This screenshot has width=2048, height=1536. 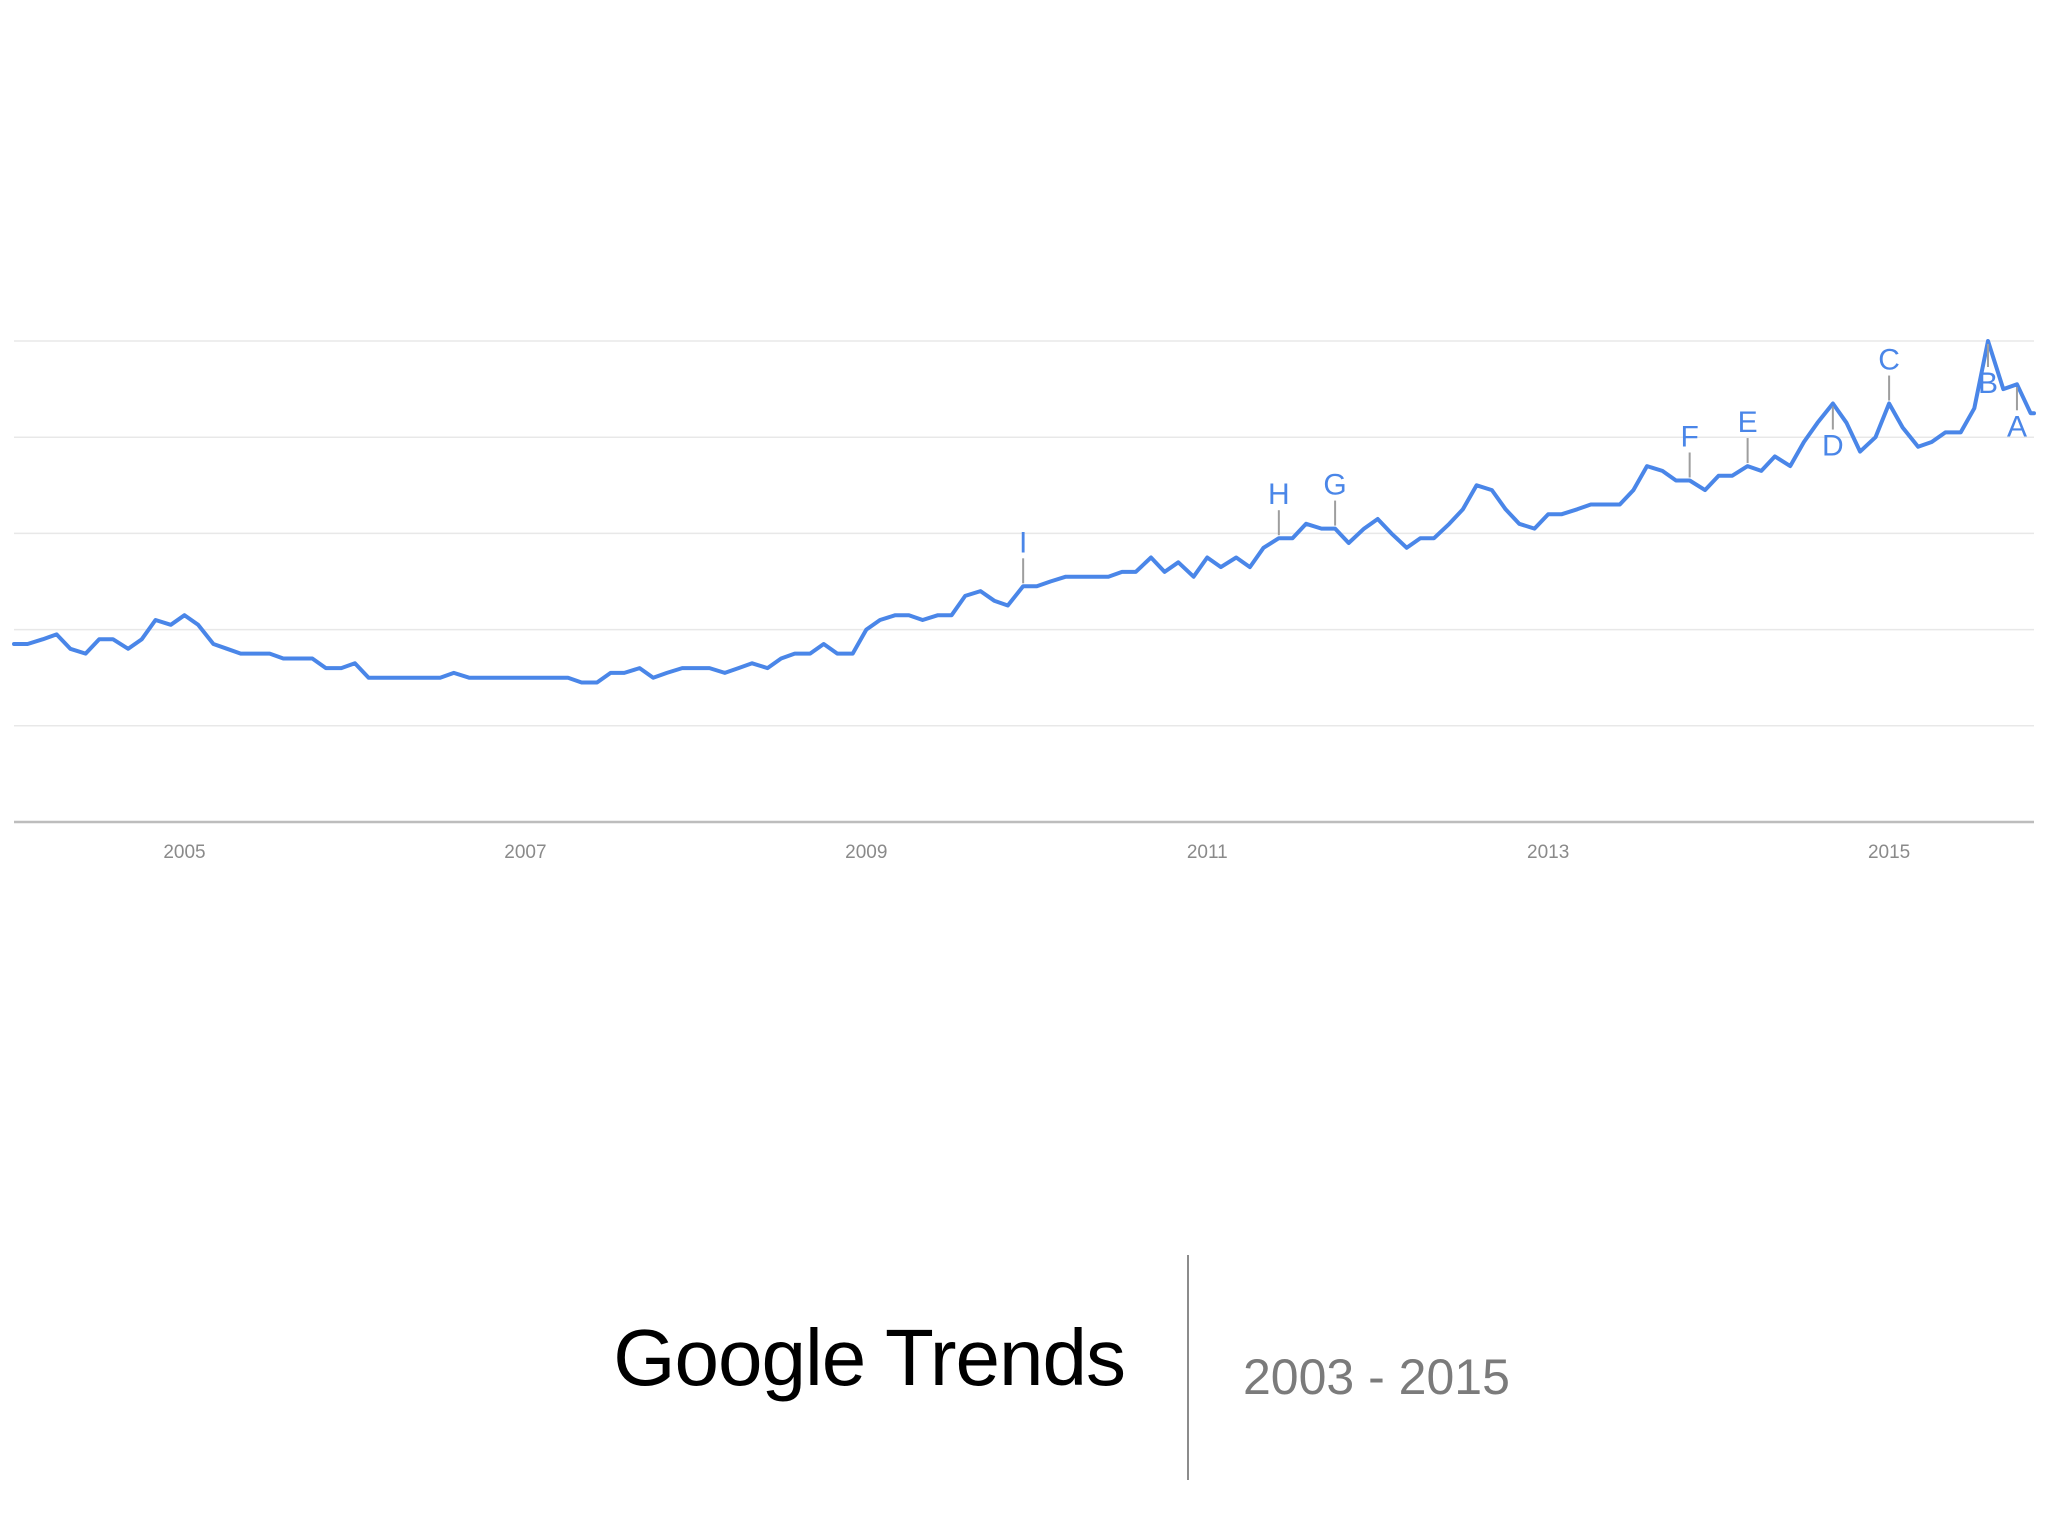 What do you see at coordinates (2017, 426) in the screenshot?
I see `annotation-label: A` at bounding box center [2017, 426].